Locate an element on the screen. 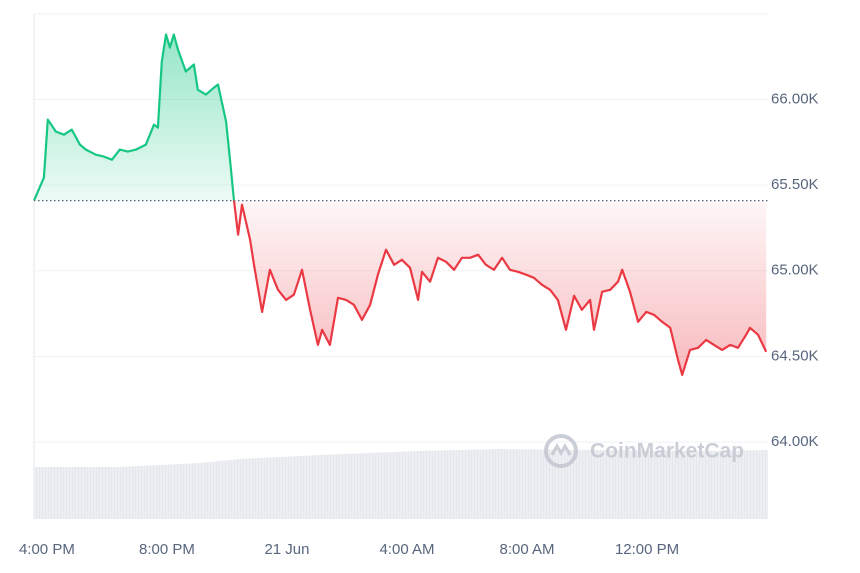 The image size is (860, 573). y-tick-label: 64.50K is located at coordinates (795, 355).